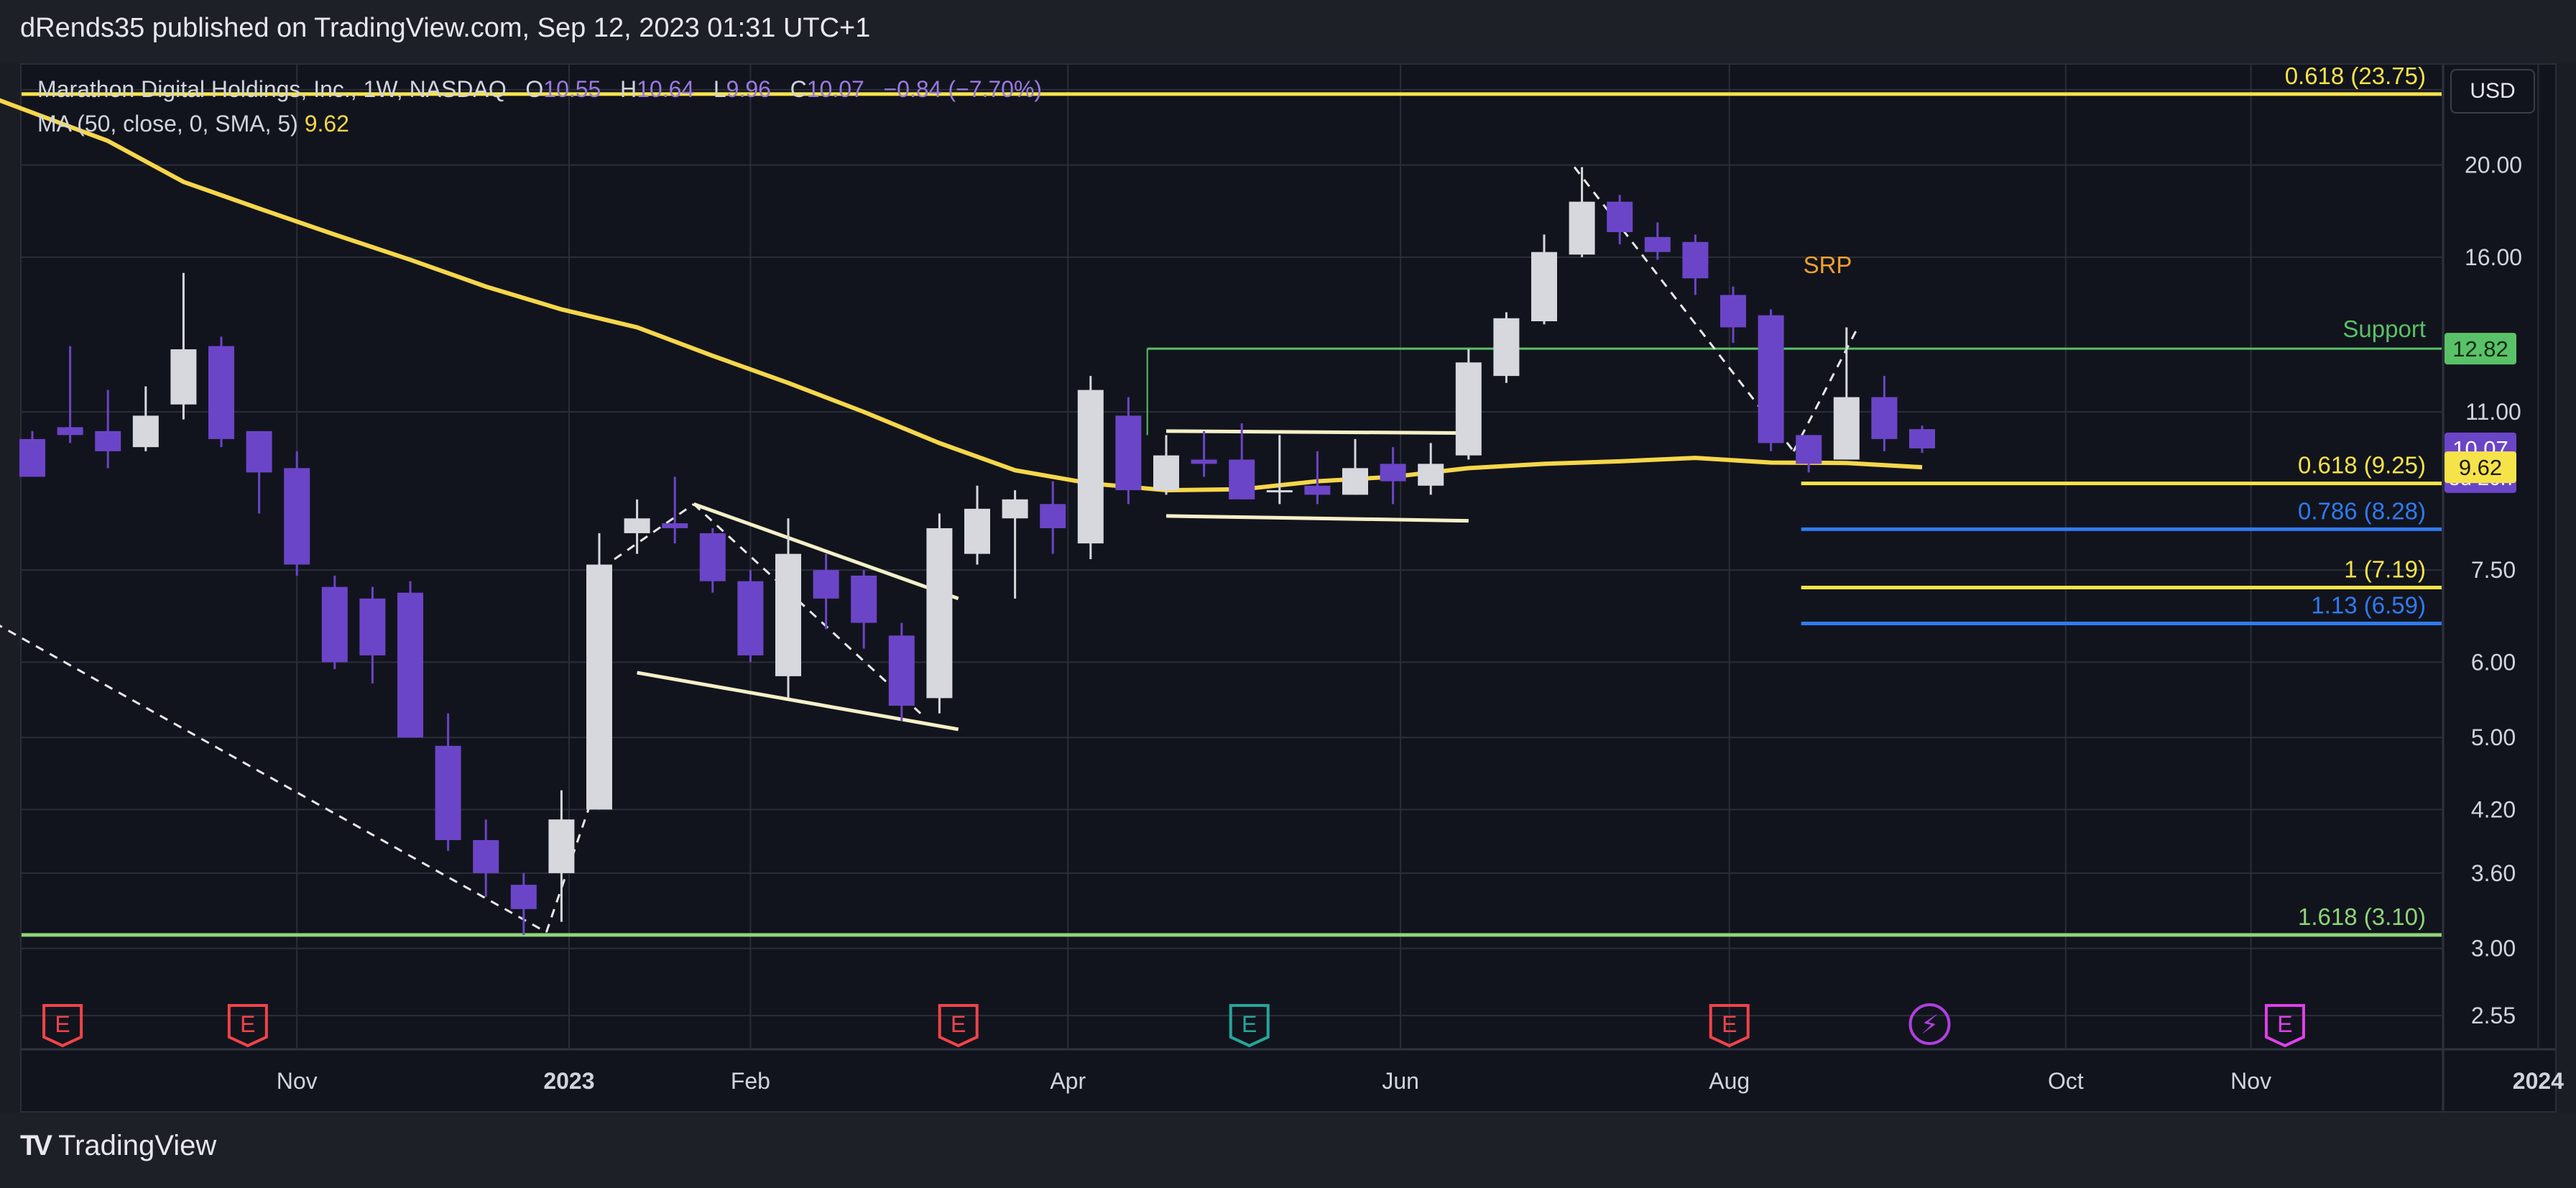 The width and height of the screenshot is (2576, 1188). What do you see at coordinates (2493, 873) in the screenshot?
I see `y-tick-label: 3.60` at bounding box center [2493, 873].